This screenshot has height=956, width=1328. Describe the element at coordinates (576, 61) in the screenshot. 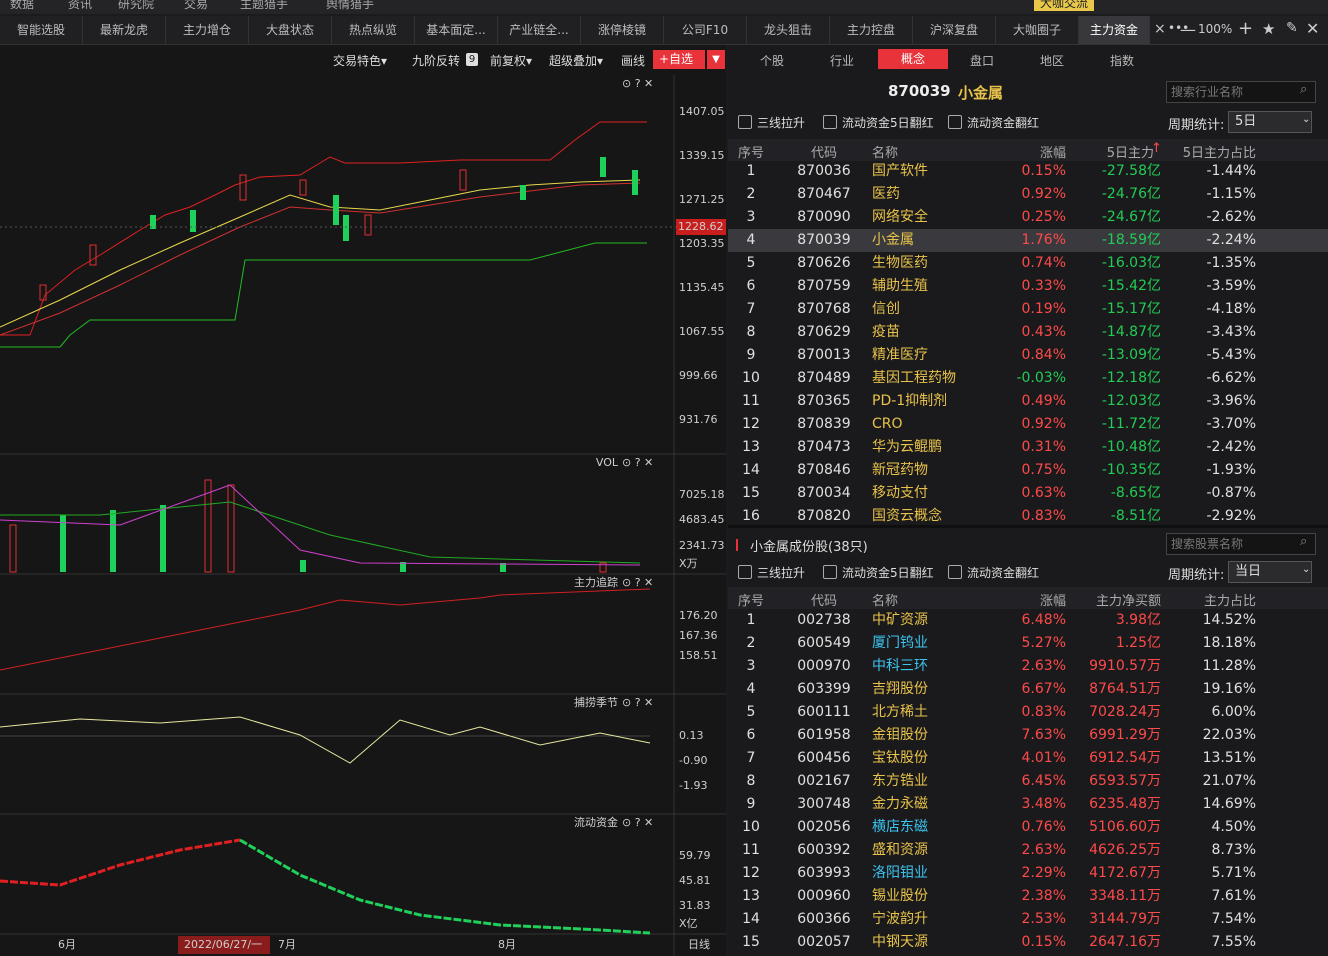

I see `toolbar-item: 超级叠加▾` at that location.